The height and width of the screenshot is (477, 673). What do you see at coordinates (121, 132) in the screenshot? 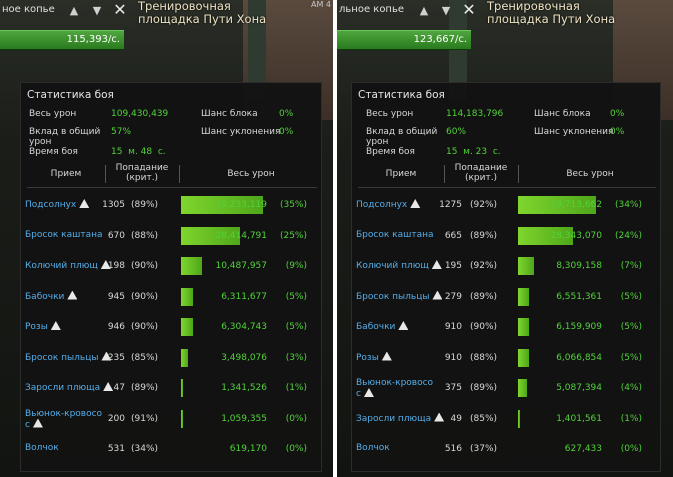
I see `contribution-value: 57%` at bounding box center [121, 132].